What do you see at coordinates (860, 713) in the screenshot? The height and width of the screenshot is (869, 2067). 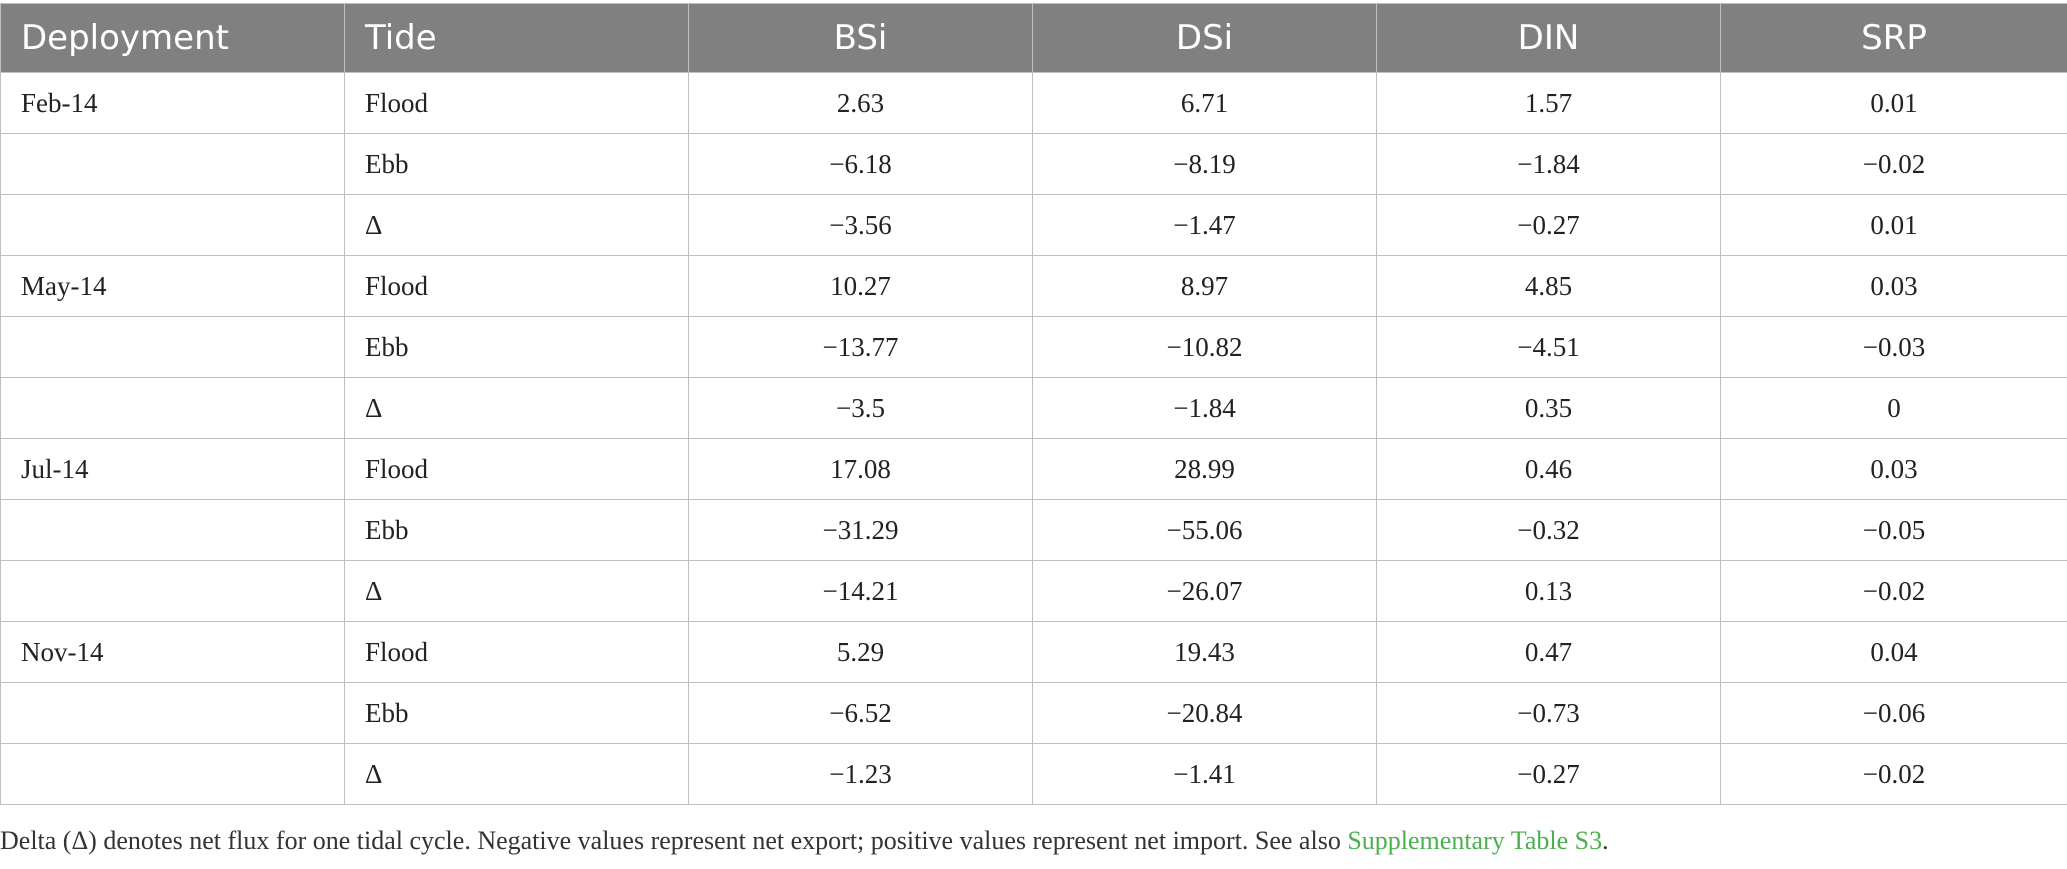 I see `cell-bsi: −6.52` at bounding box center [860, 713].